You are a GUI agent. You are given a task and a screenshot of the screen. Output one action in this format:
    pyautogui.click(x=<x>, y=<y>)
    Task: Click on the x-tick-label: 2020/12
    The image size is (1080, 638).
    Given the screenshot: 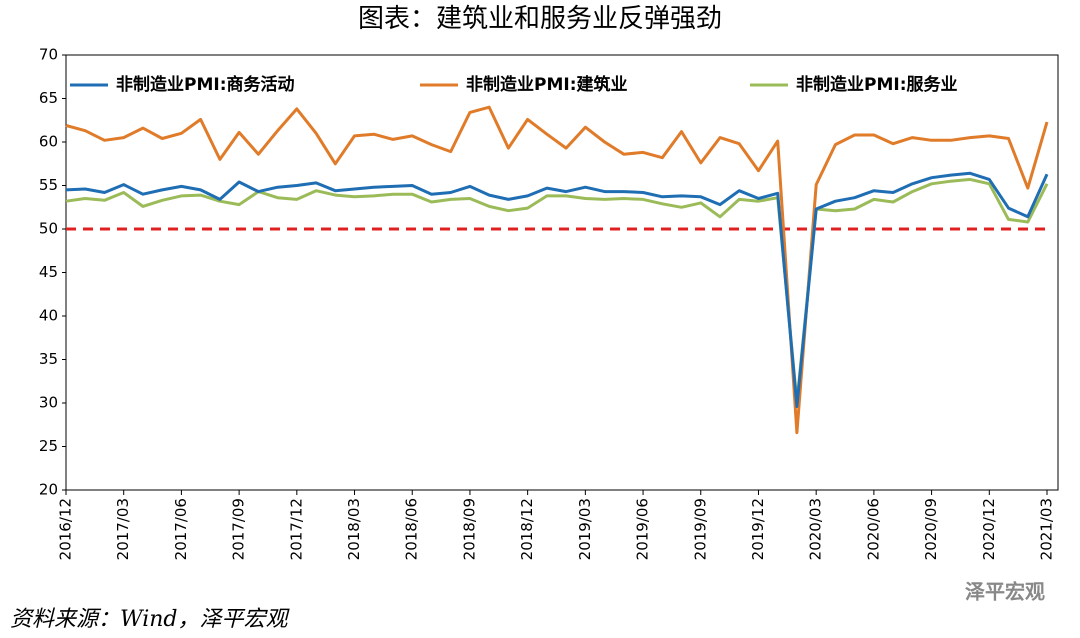 What is the action you would take?
    pyautogui.click(x=989, y=529)
    